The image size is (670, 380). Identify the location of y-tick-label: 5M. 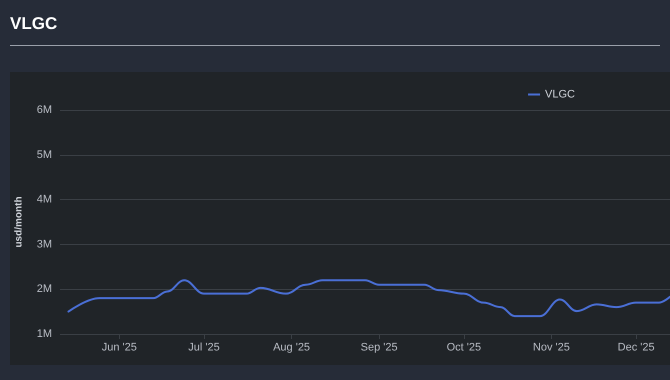
(44, 154).